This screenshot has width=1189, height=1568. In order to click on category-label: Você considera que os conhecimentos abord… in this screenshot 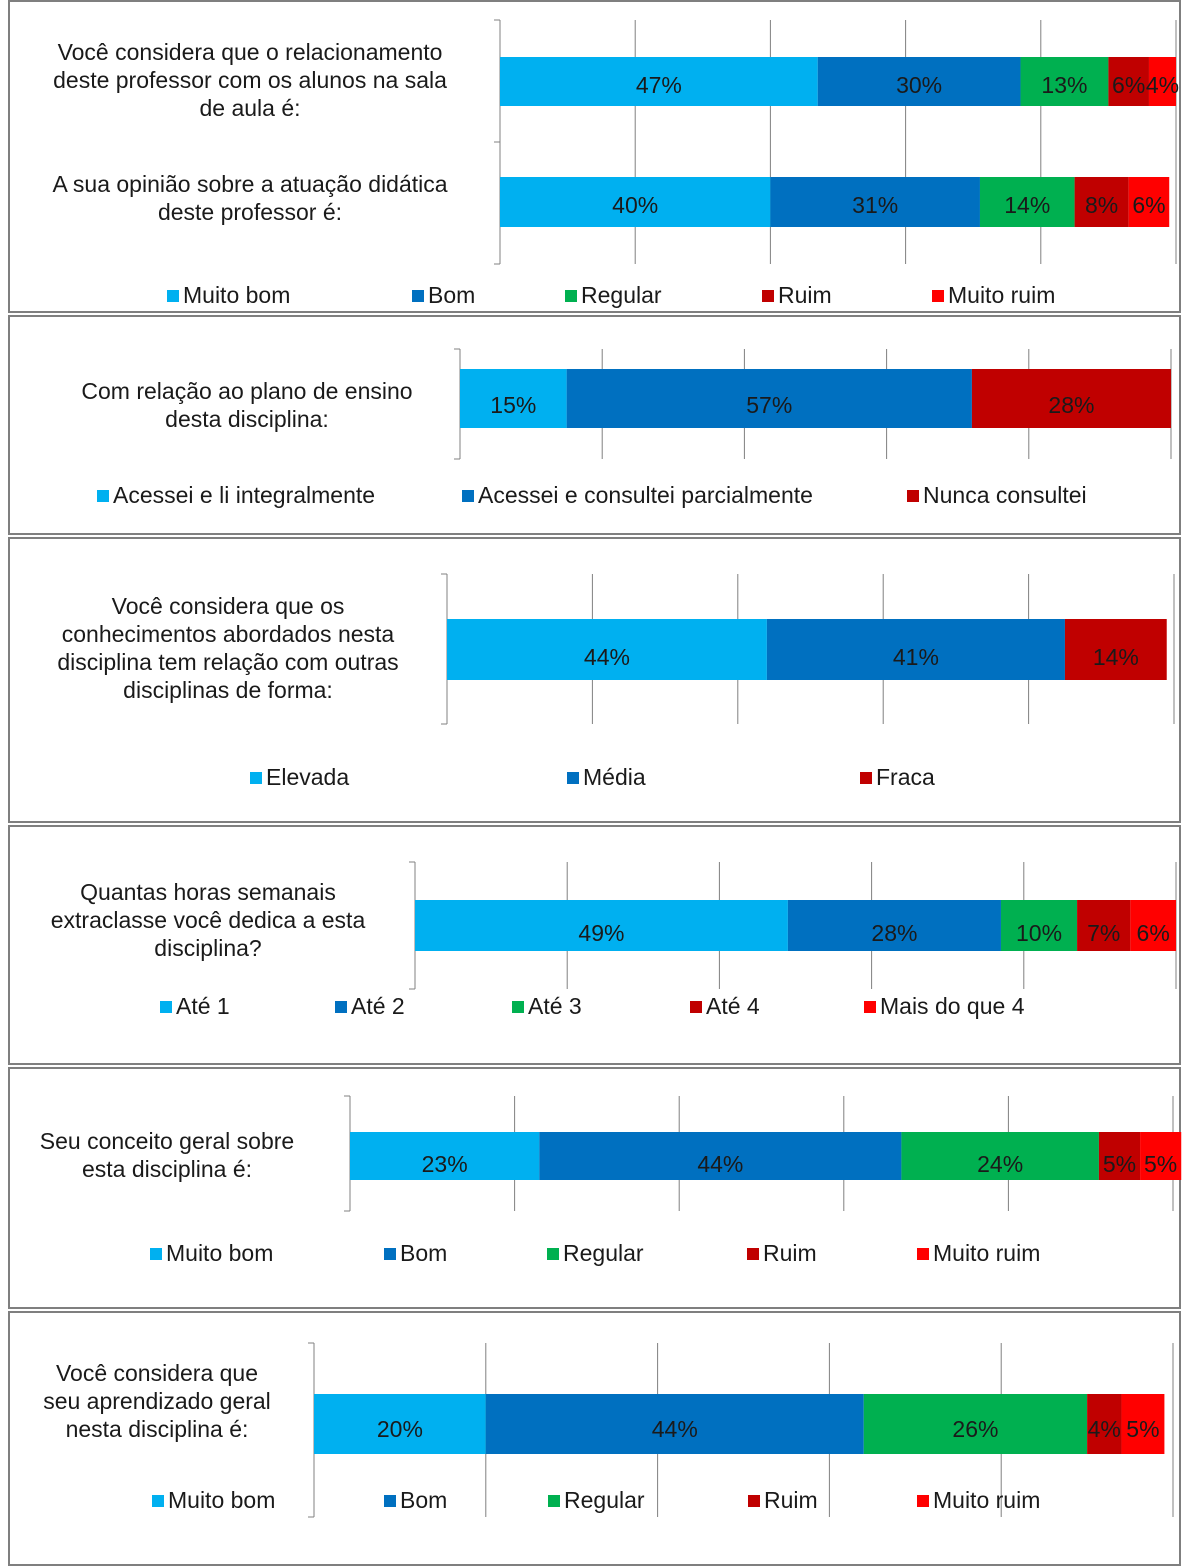, I will do `click(234, 648)`.